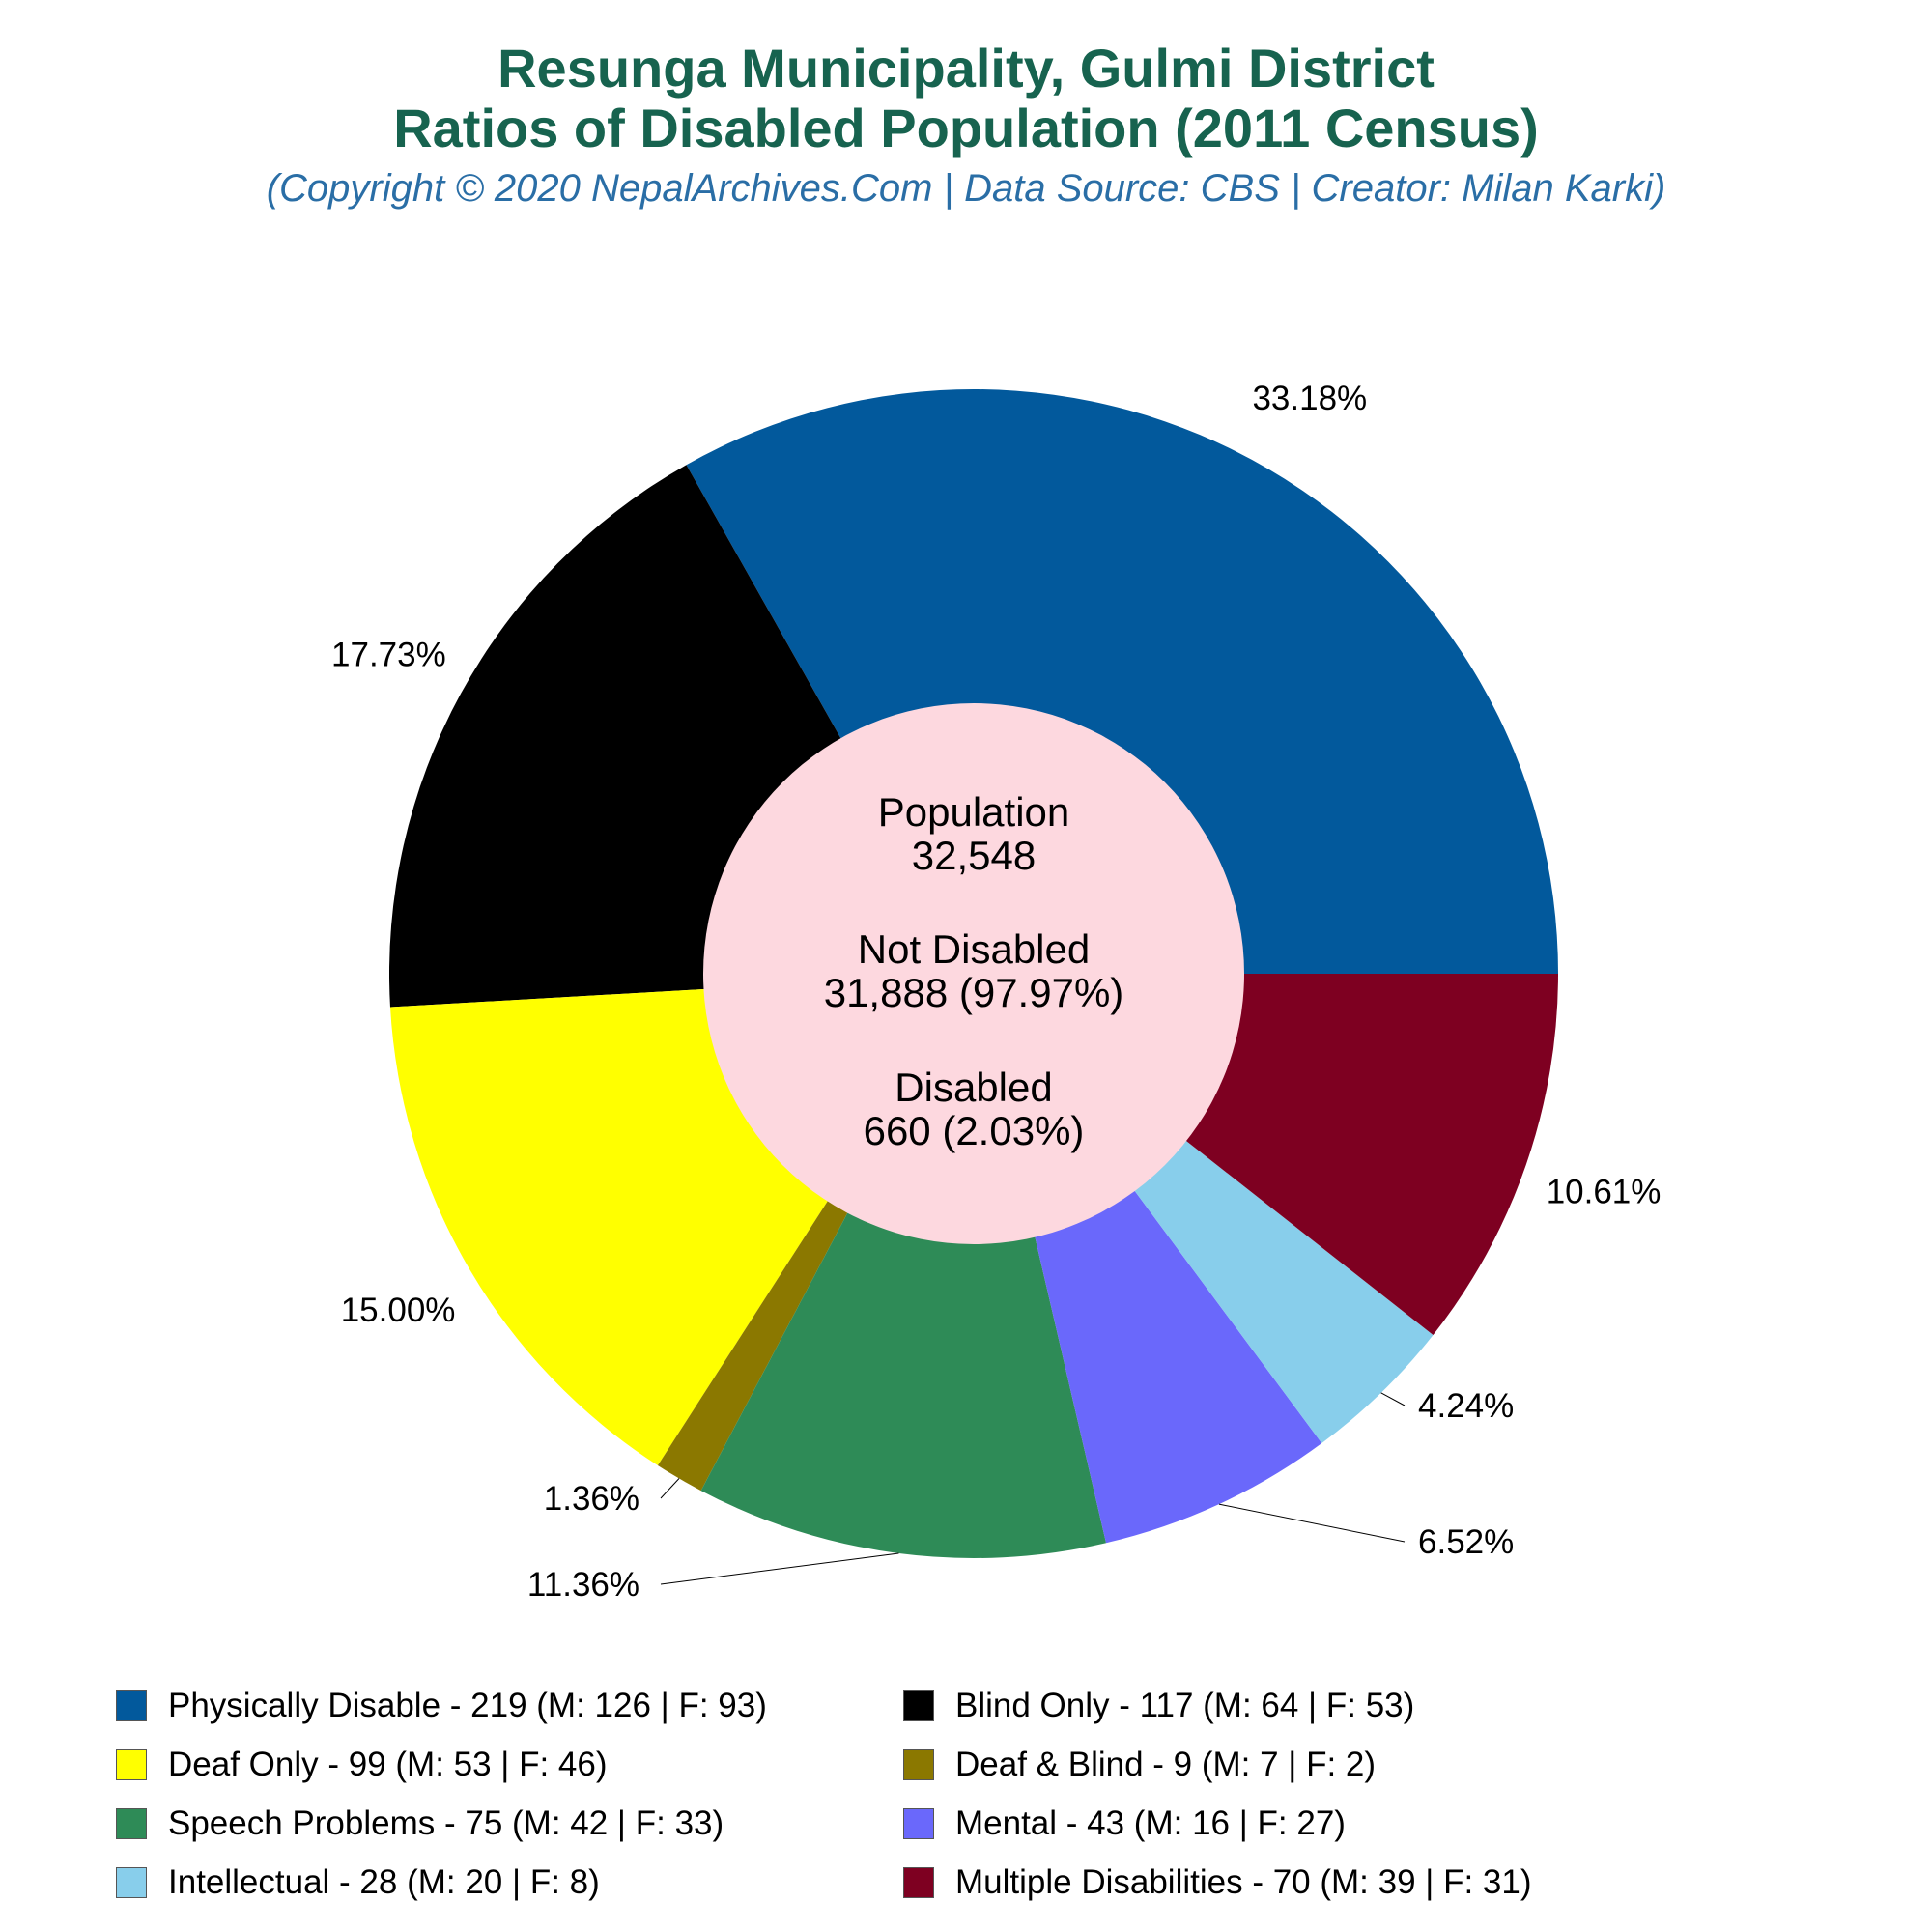 The width and height of the screenshot is (1932, 1932). What do you see at coordinates (974, 949) in the screenshot?
I see `center-not-disabled-label: Not Disabled` at bounding box center [974, 949].